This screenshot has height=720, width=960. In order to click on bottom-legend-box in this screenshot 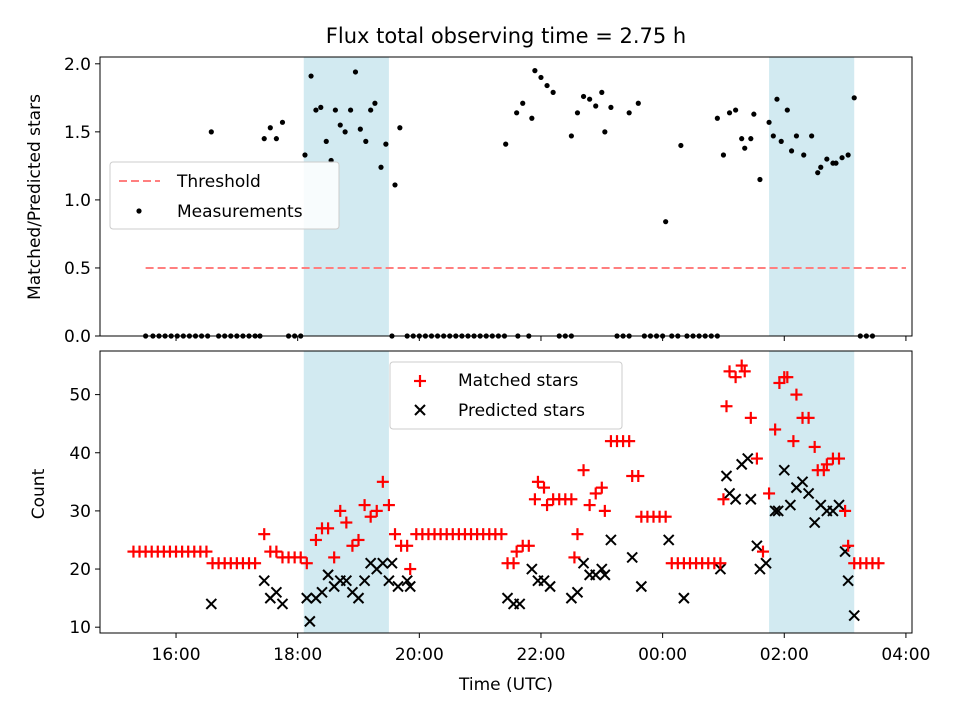, I will do `click(506, 395)`.